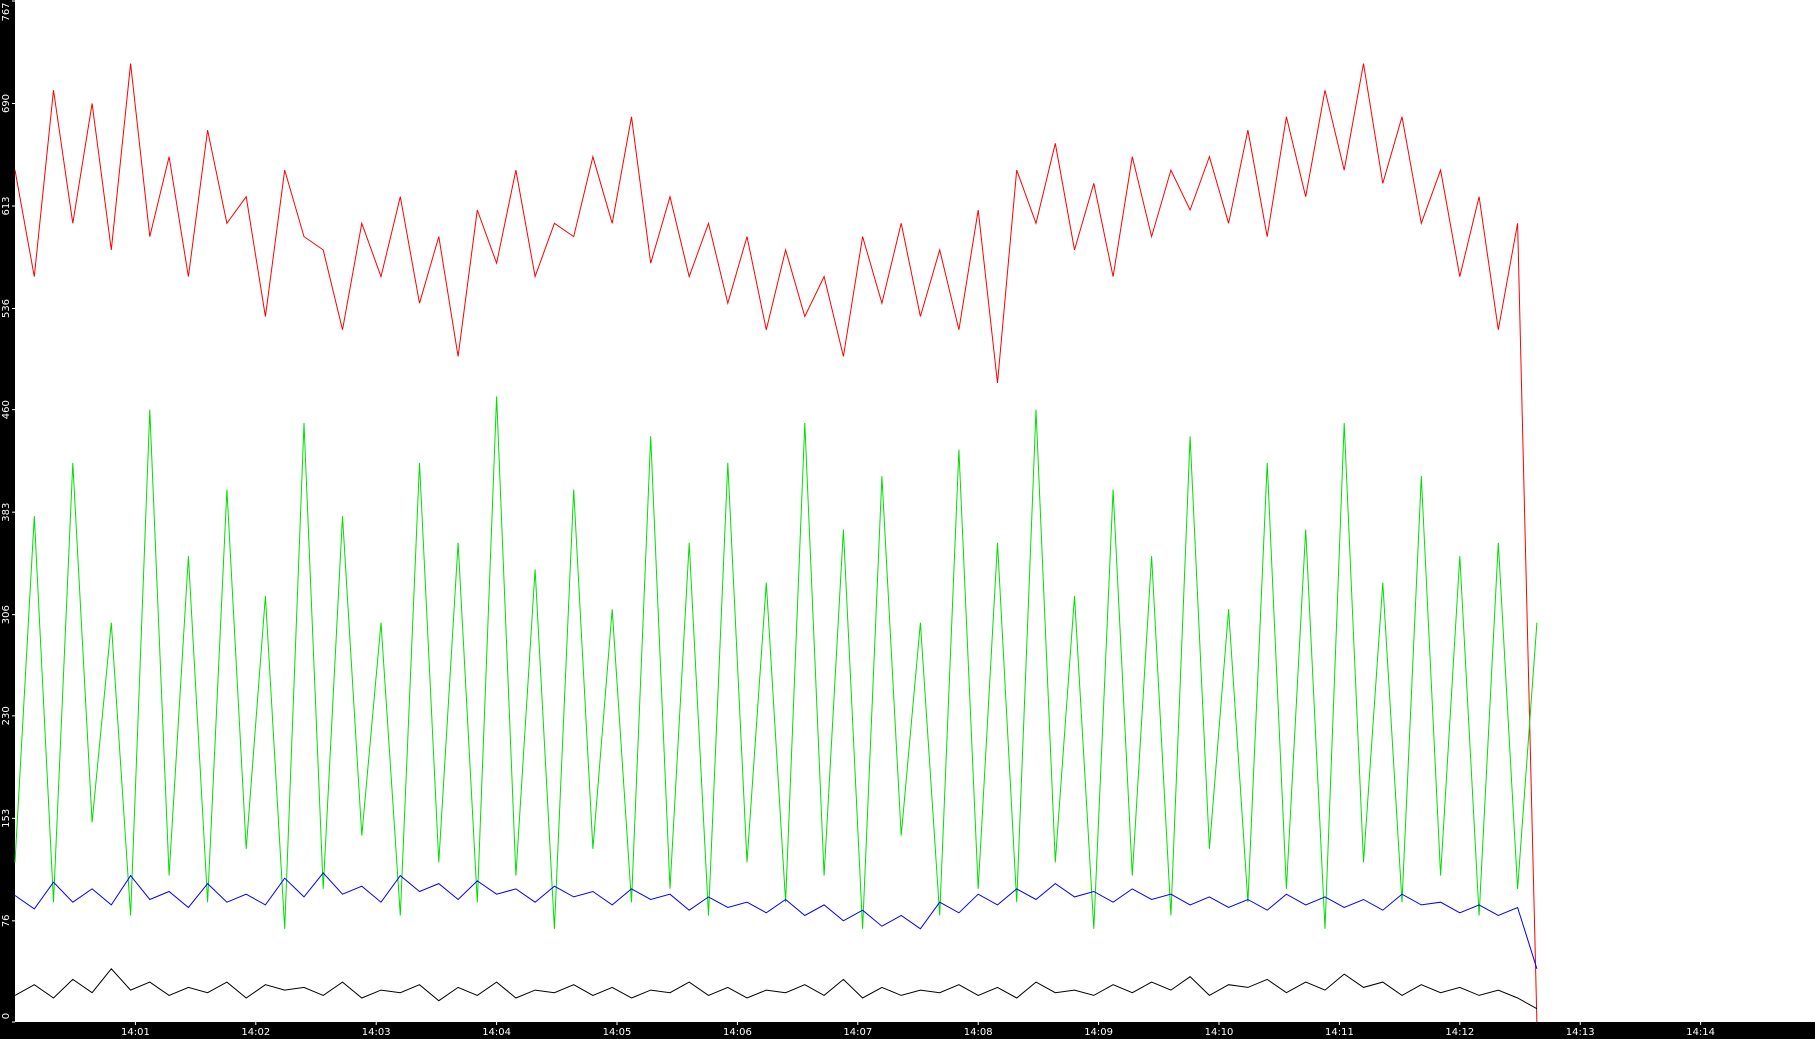 The height and width of the screenshot is (1039, 1815). What do you see at coordinates (496, 1032) in the screenshot?
I see `x-tick-label: 14:04` at bounding box center [496, 1032].